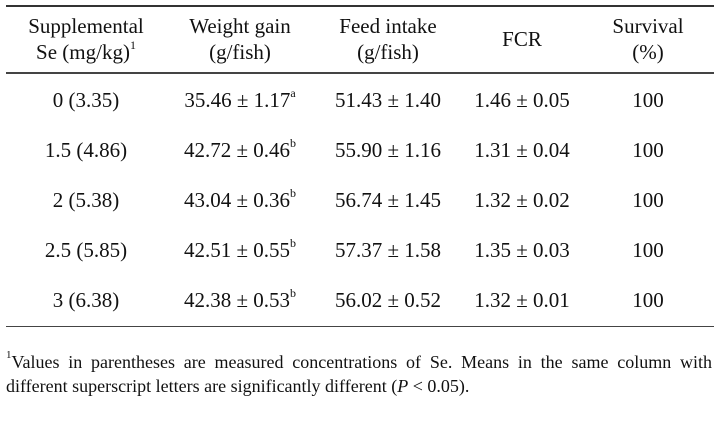  What do you see at coordinates (86, 250) in the screenshot?
I see `cell-supplemental-se: 2.5 (5.85)` at bounding box center [86, 250].